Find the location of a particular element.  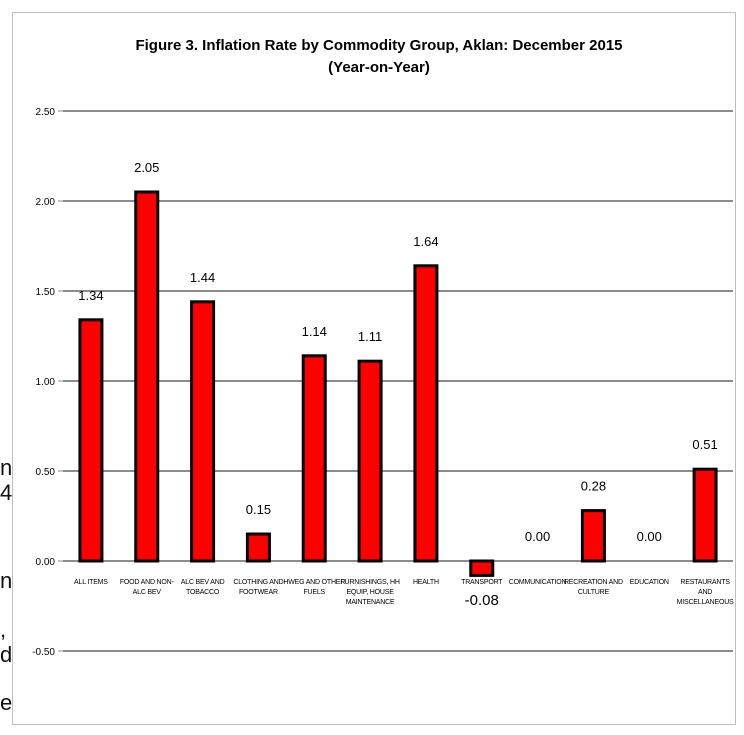

data-label: 1.11 is located at coordinates (370, 336).